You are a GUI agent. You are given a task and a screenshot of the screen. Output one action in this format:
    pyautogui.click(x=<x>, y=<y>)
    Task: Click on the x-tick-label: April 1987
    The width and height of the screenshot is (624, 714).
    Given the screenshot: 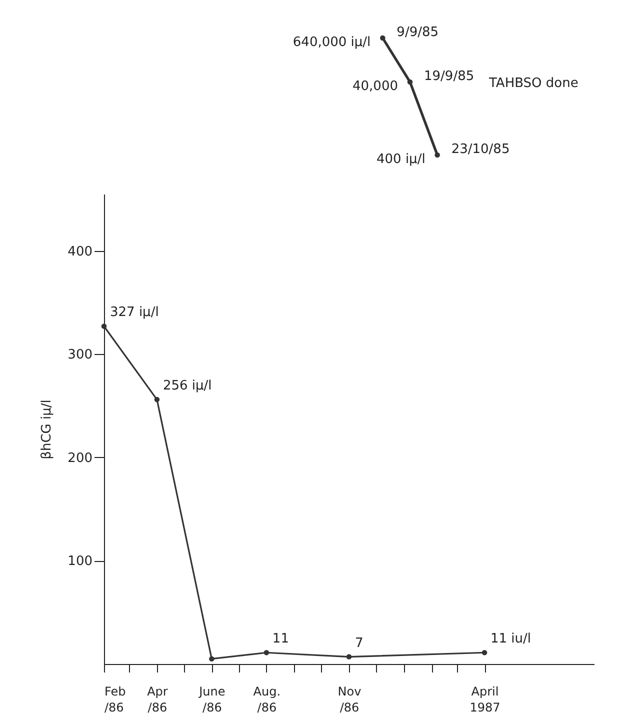 What is the action you would take?
    pyautogui.click(x=485, y=699)
    